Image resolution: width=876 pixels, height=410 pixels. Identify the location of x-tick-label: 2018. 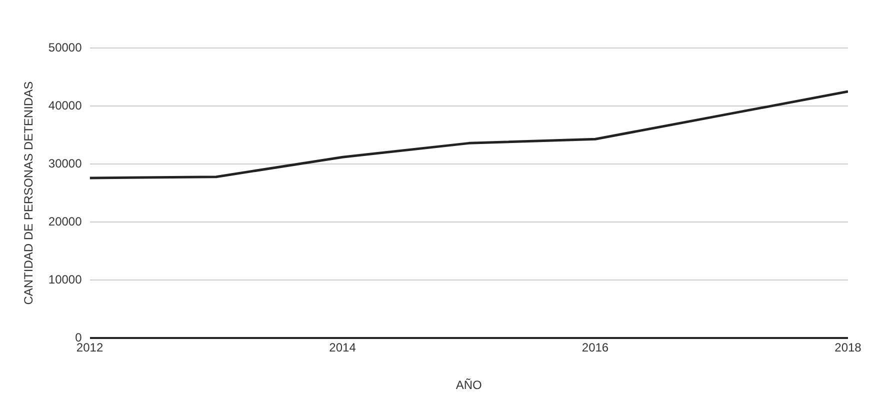
(848, 347).